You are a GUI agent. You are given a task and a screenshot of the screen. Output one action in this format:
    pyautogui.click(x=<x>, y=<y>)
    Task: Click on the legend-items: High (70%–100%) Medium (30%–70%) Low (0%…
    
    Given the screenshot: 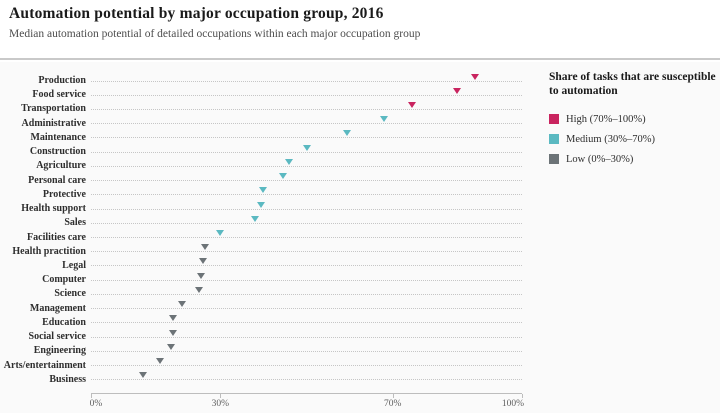 What is the action you would take?
    pyautogui.click(x=633, y=139)
    